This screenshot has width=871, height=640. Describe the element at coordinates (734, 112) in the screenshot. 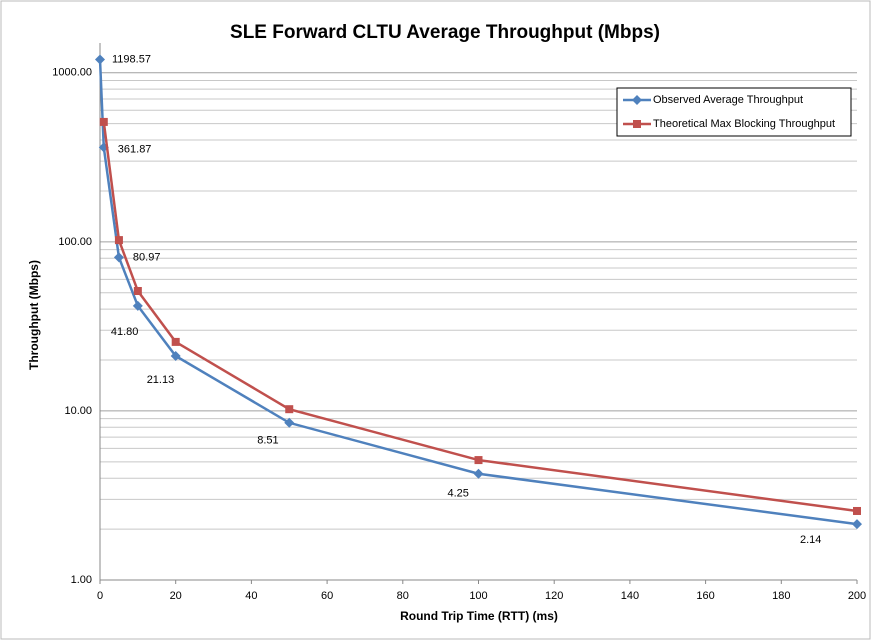

I see `legend-box` at that location.